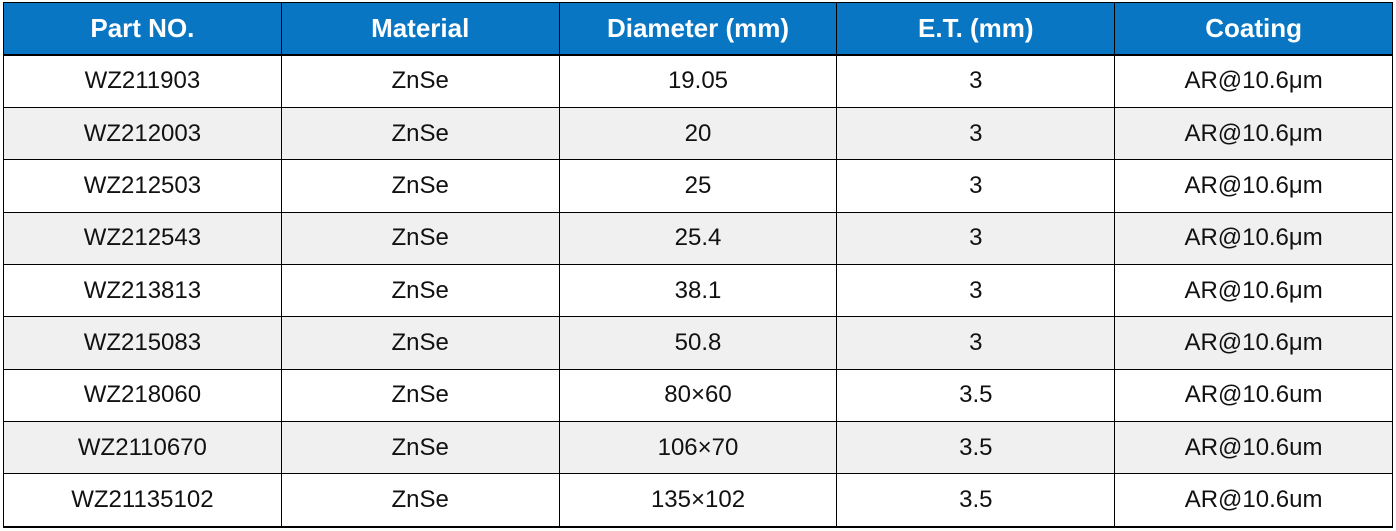  I want to click on cell-diameter: 38.1, so click(698, 291).